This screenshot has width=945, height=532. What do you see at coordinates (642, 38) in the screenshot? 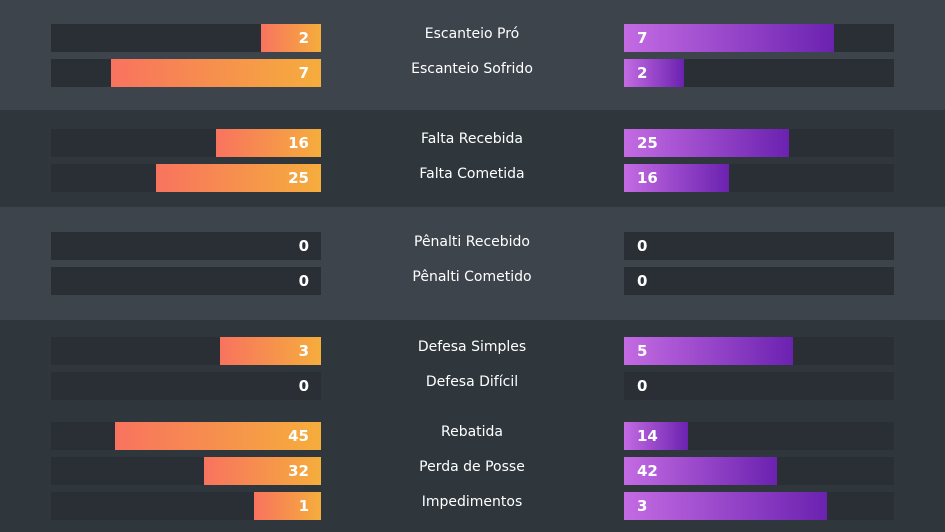
I see `away-value: 7` at bounding box center [642, 38].